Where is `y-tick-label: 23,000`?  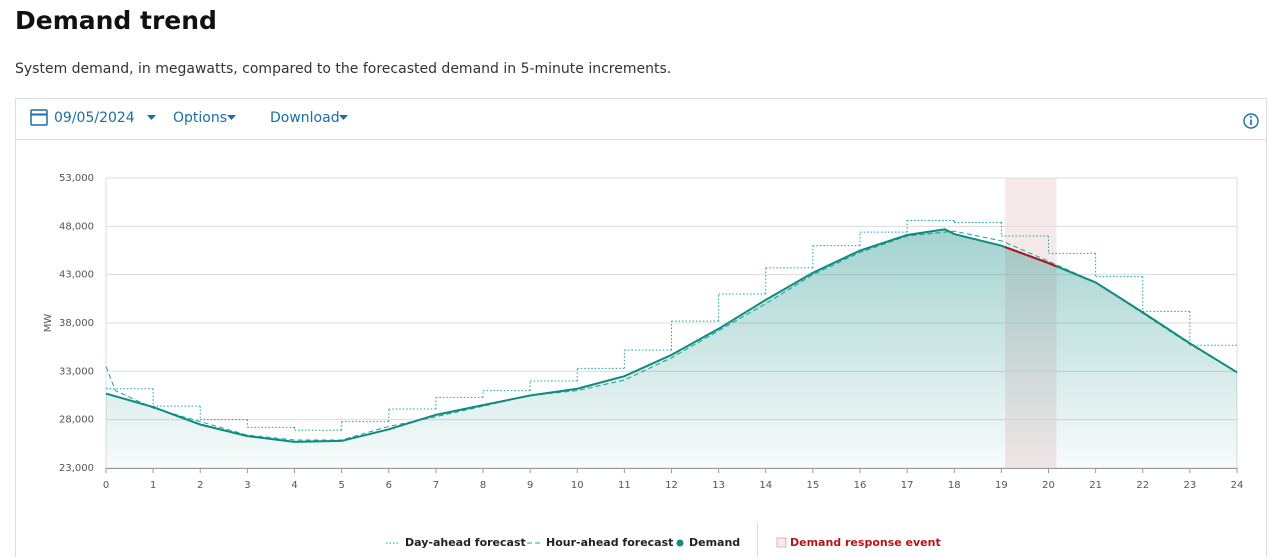 y-tick-label: 23,000 is located at coordinates (76, 468).